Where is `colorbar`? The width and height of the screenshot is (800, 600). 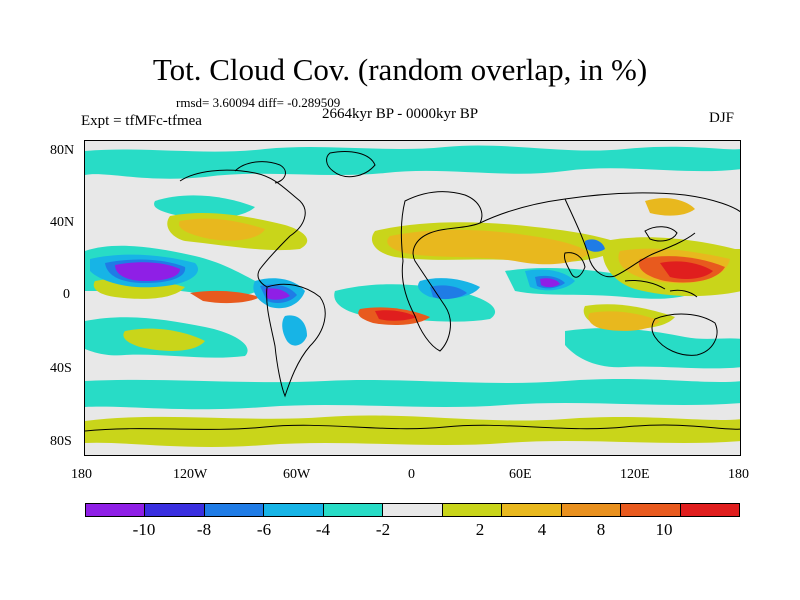 colorbar is located at coordinates (412, 510).